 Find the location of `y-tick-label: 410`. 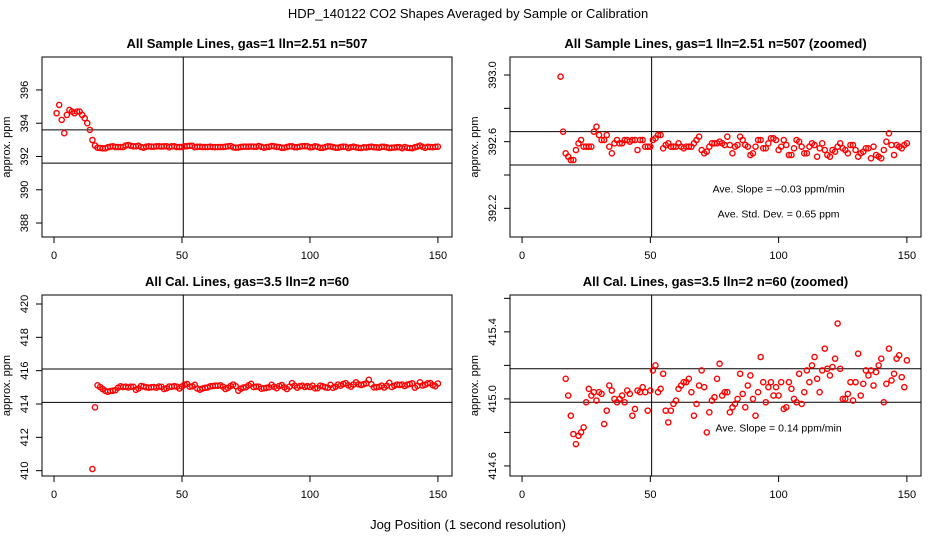

y-tick-label: 410 is located at coordinates (25, 470).